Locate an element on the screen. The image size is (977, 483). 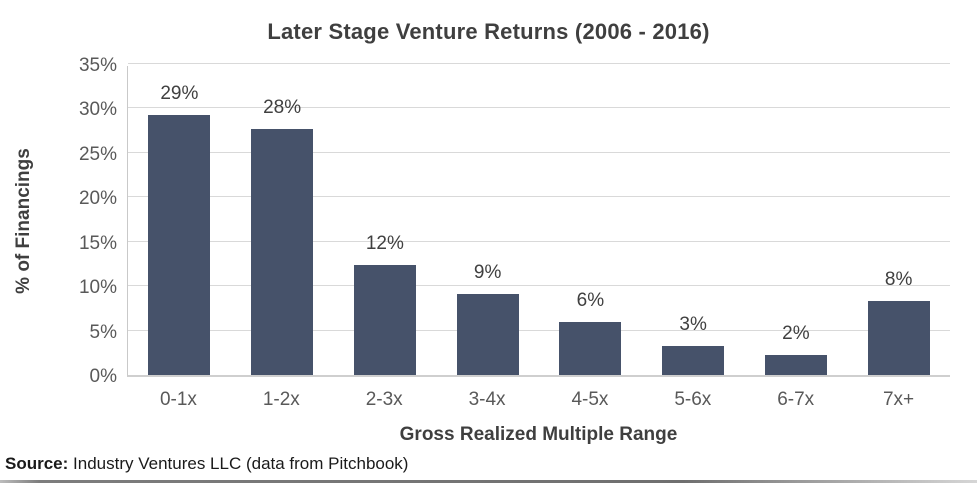
bar-data-label: 6% is located at coordinates (590, 300).